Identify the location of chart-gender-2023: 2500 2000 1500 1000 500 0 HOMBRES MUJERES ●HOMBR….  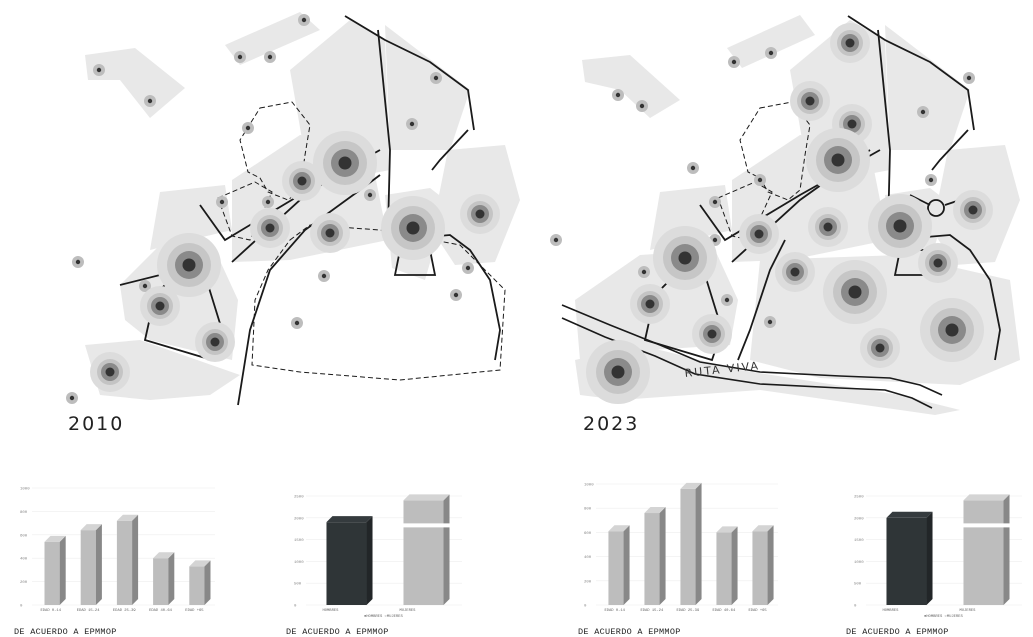
(938, 556).